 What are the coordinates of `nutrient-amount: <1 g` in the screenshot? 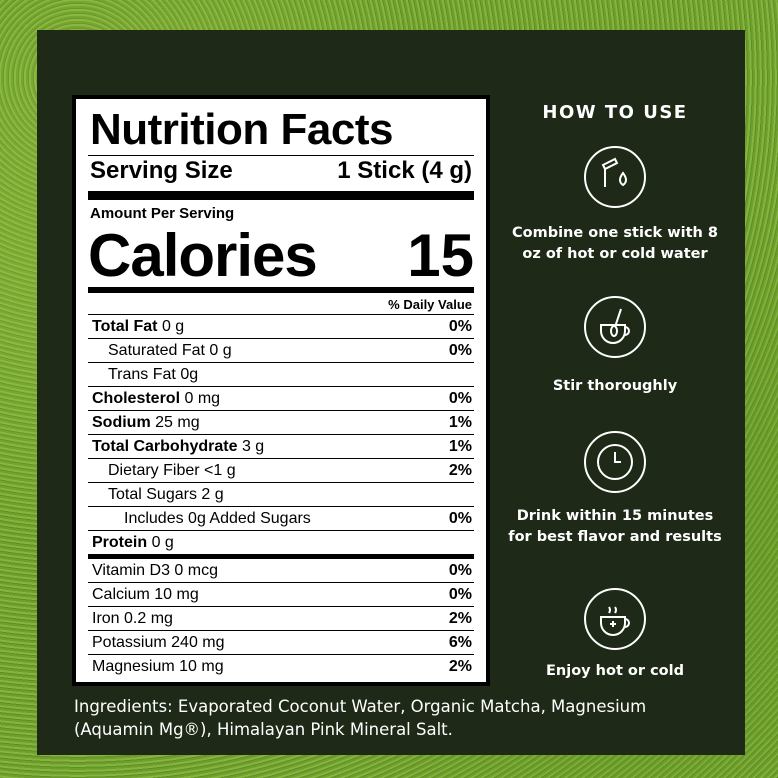 It's located at (220, 470).